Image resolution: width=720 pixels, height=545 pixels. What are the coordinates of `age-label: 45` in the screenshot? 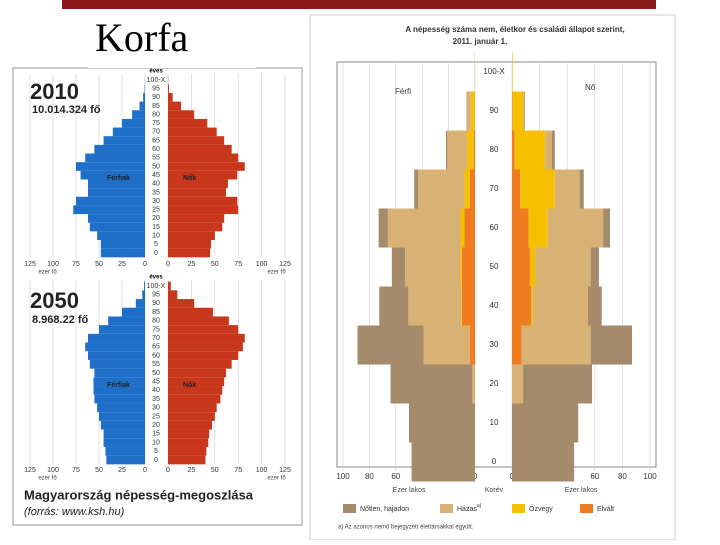 It's located at (156, 382).